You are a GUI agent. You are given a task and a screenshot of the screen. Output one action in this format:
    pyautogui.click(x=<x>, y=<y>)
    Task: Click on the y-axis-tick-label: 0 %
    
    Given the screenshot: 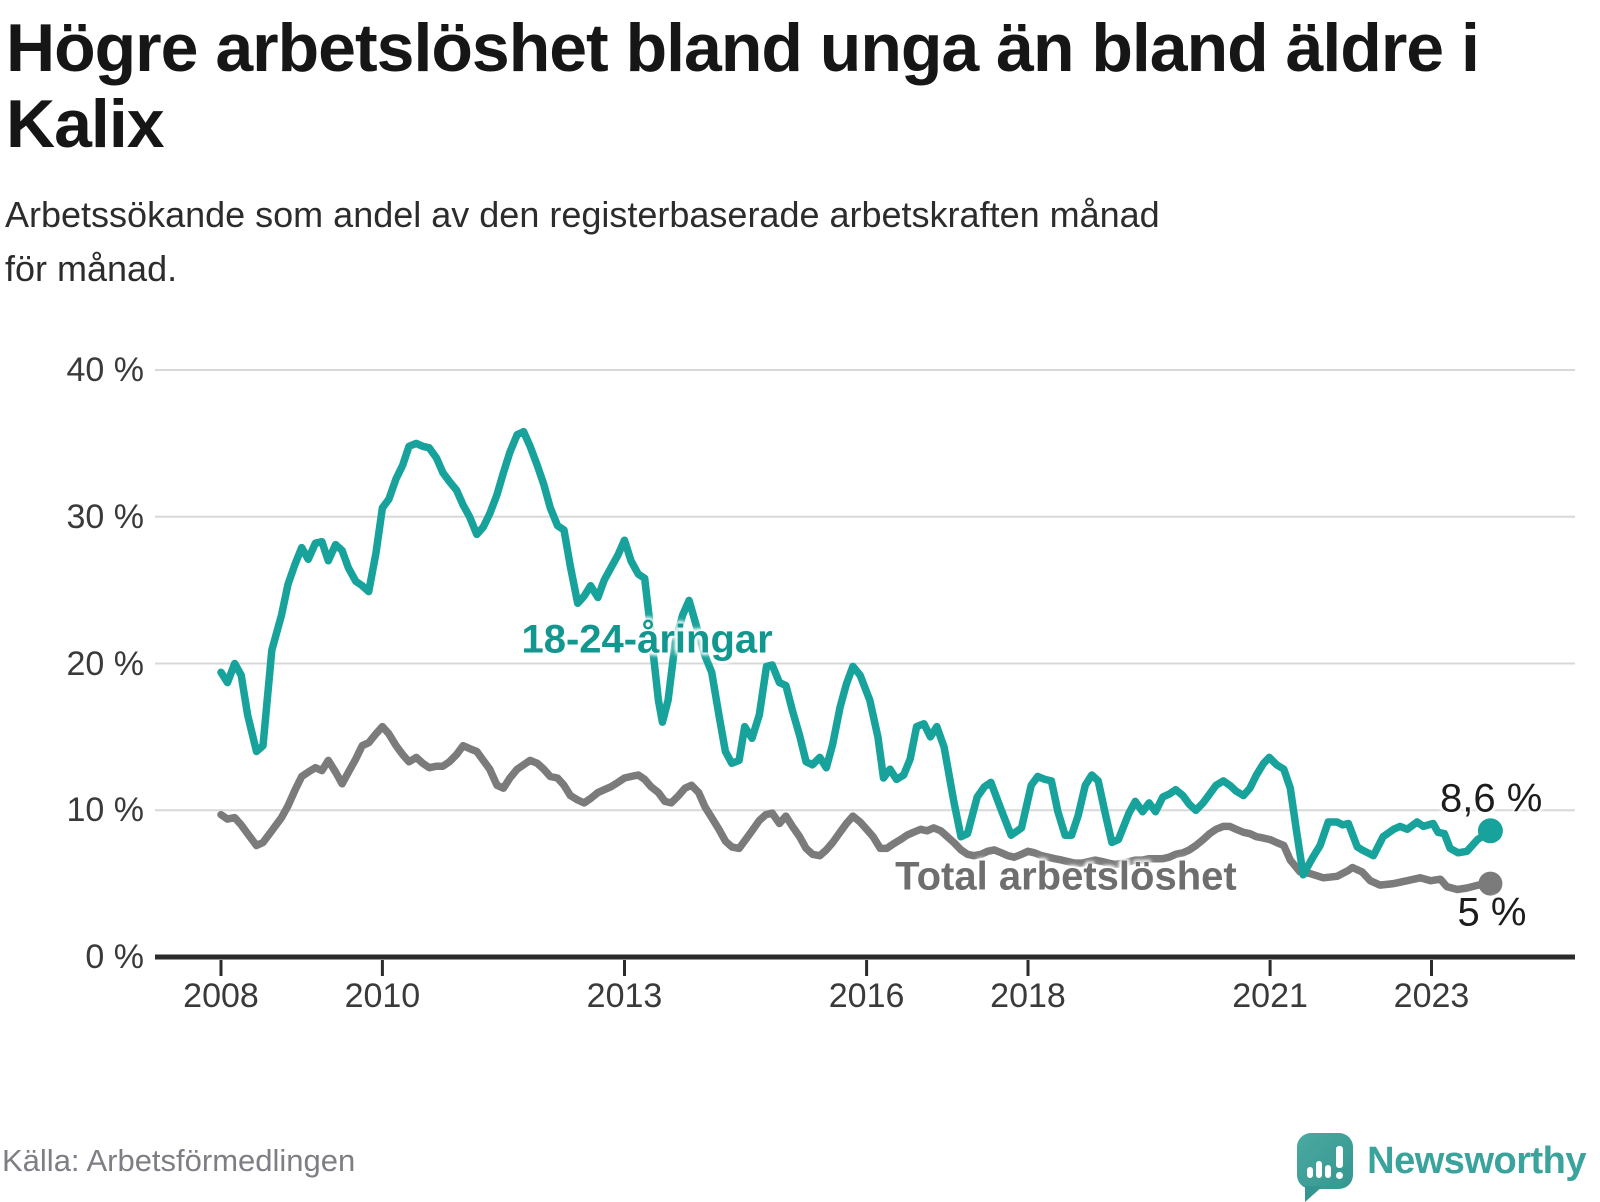 What is the action you would take?
    pyautogui.click(x=114, y=957)
    